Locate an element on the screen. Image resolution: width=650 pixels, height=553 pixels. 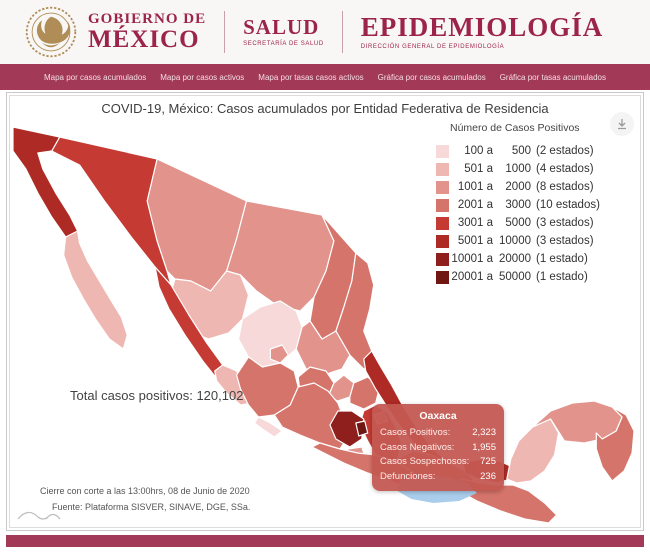
salud-title: SALUD is located at coordinates (281, 27).